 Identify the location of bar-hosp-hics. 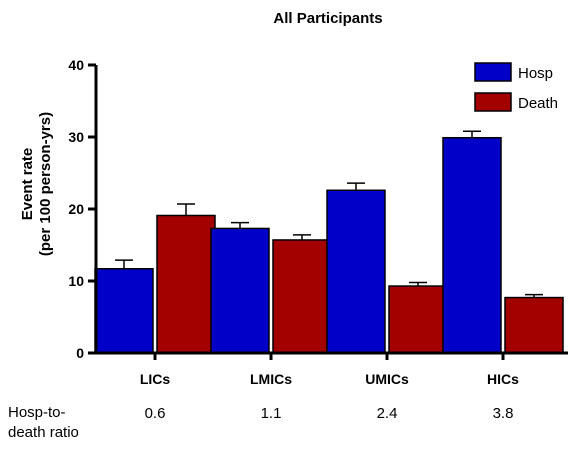
(472, 245).